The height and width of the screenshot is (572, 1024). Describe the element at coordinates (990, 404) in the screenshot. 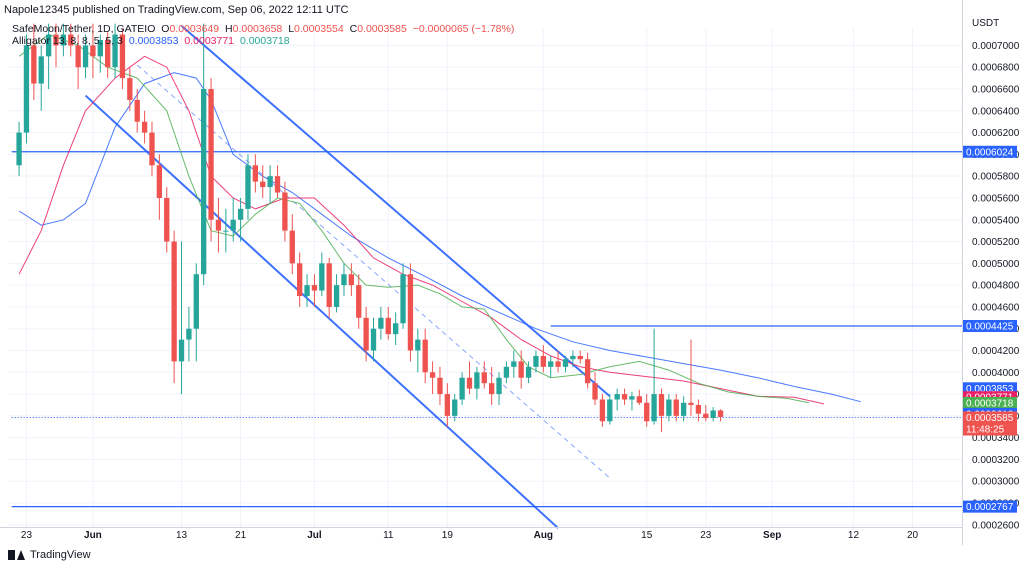

I see `price-label-text: 0.0003718` at that location.